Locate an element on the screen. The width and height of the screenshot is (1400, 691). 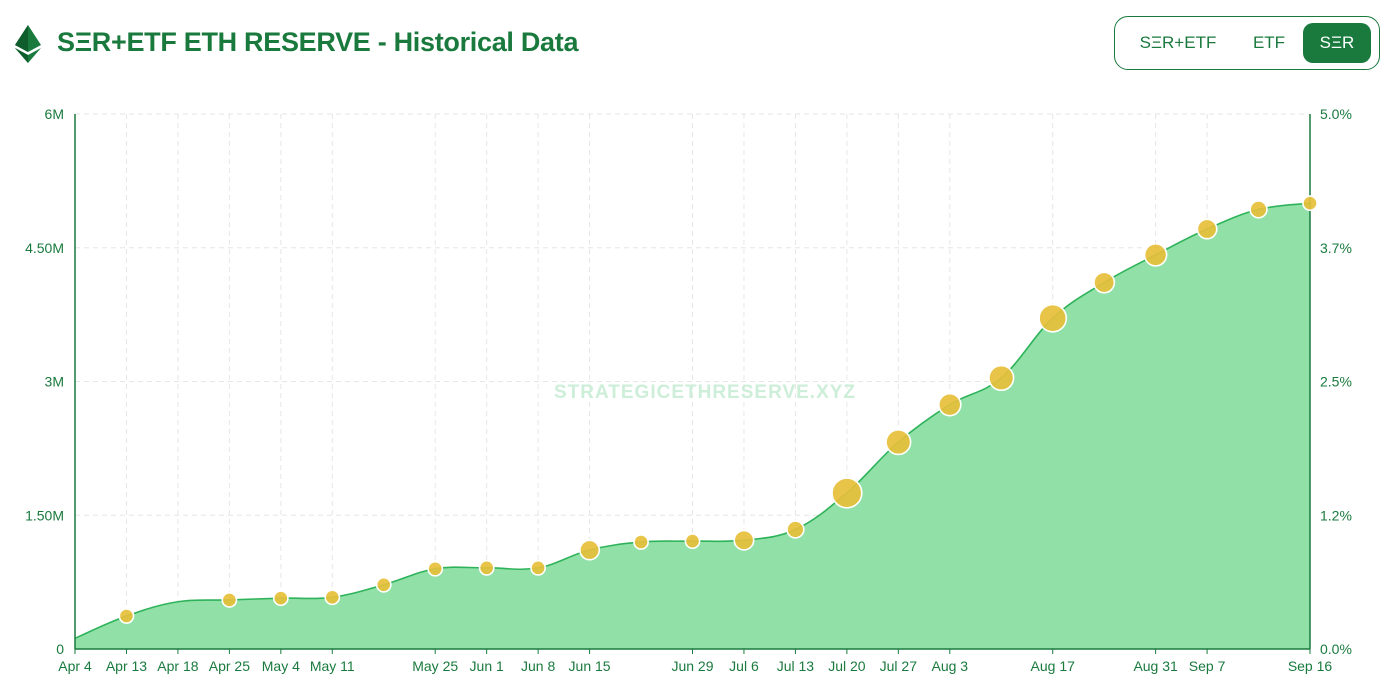
watermark: STRATEGICETHRESERVE.XYZ is located at coordinates (705, 392).